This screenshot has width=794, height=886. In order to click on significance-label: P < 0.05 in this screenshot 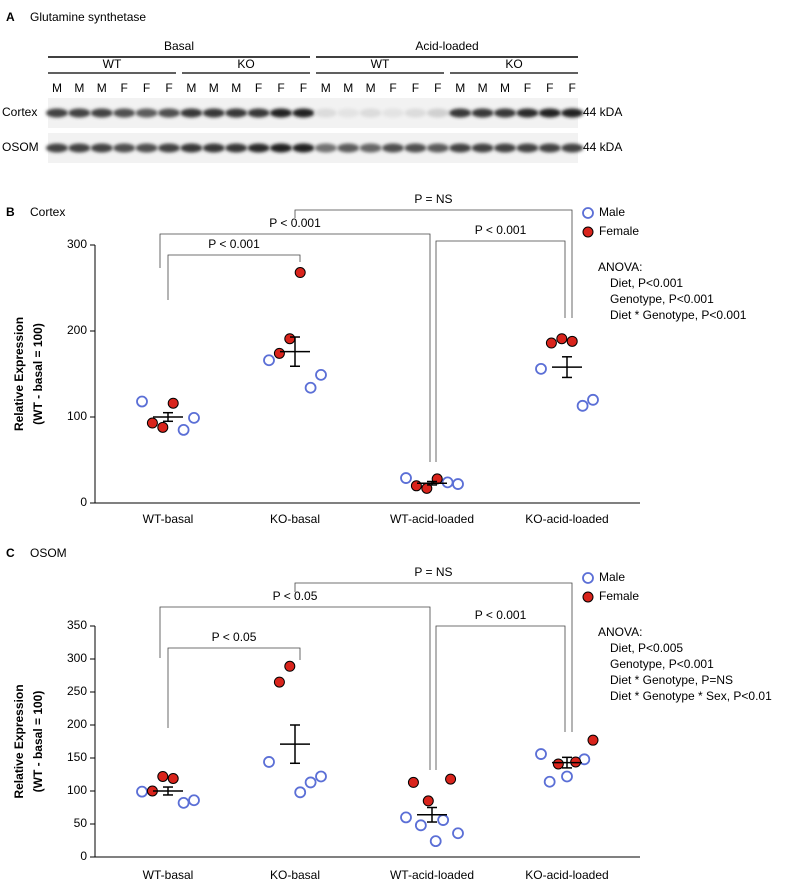, I will do `click(295, 596)`.